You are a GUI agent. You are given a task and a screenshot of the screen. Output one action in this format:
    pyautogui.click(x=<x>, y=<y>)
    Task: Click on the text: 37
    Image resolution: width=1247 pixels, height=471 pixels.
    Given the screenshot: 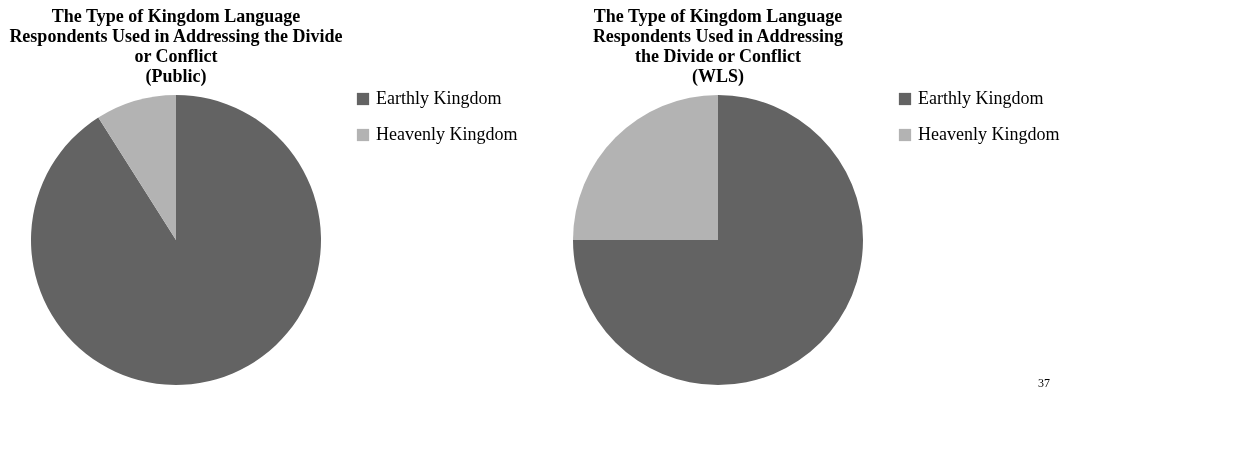 What is the action you would take?
    pyautogui.click(x=1044, y=383)
    